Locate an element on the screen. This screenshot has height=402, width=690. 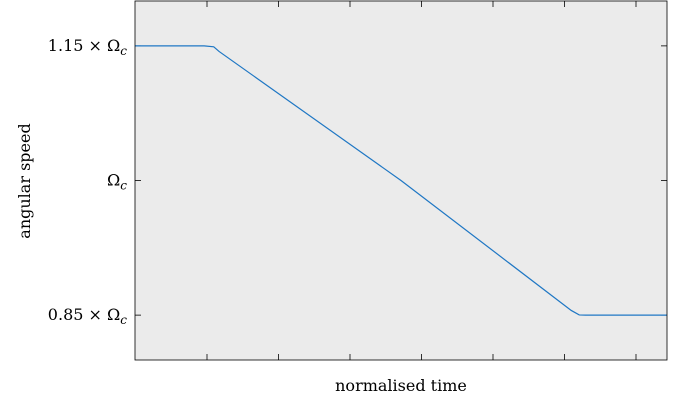
y-tick-label: Ωc is located at coordinates (117, 182).